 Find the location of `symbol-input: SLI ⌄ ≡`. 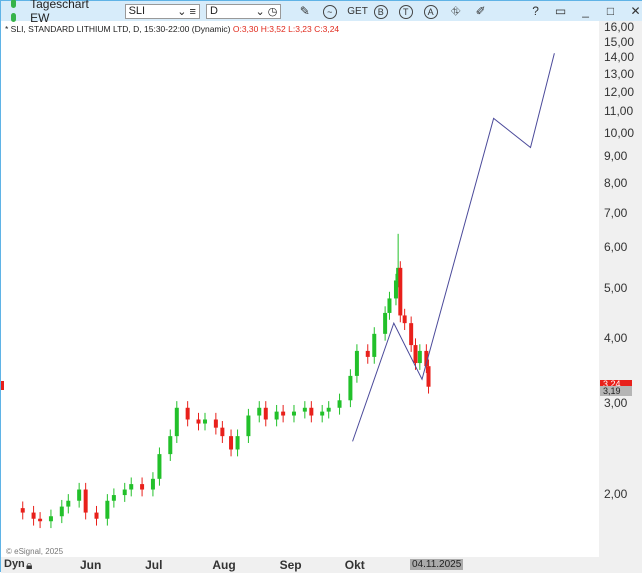

symbol-input: SLI ⌄ ≡ is located at coordinates (162, 11).